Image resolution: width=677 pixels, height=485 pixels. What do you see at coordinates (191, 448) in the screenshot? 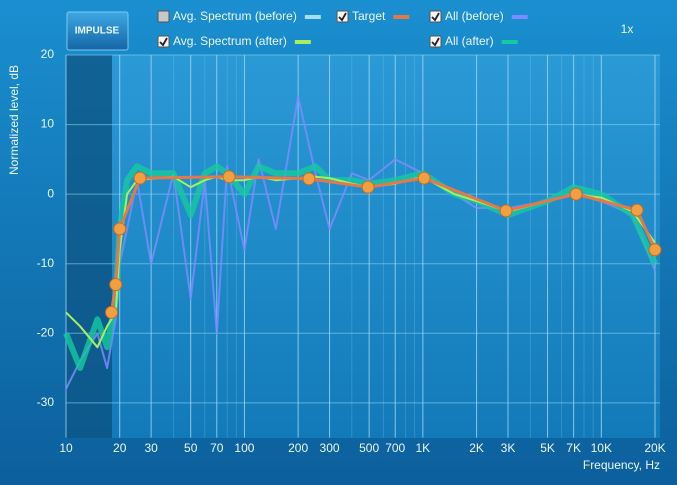
I see `x-tick-label: 50` at bounding box center [191, 448].